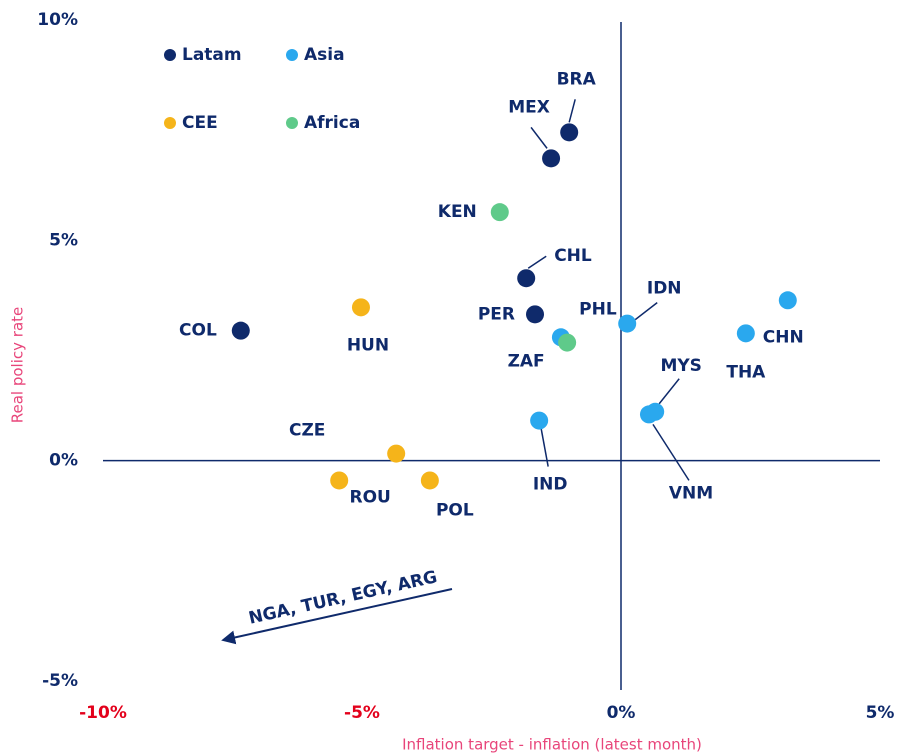  Describe the element at coordinates (370, 497) in the screenshot. I see `point-label: ROU` at that location.